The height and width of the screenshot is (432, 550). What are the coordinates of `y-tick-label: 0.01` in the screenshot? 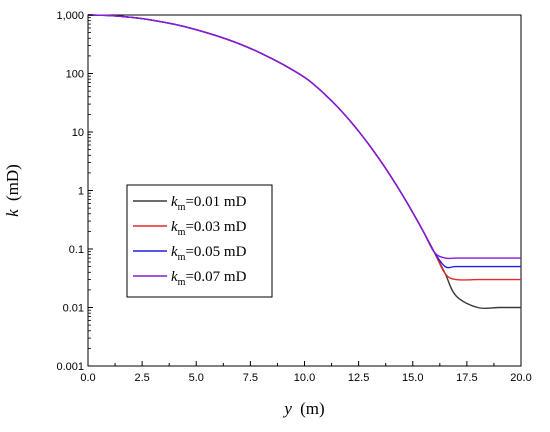 It's located at (73, 309).